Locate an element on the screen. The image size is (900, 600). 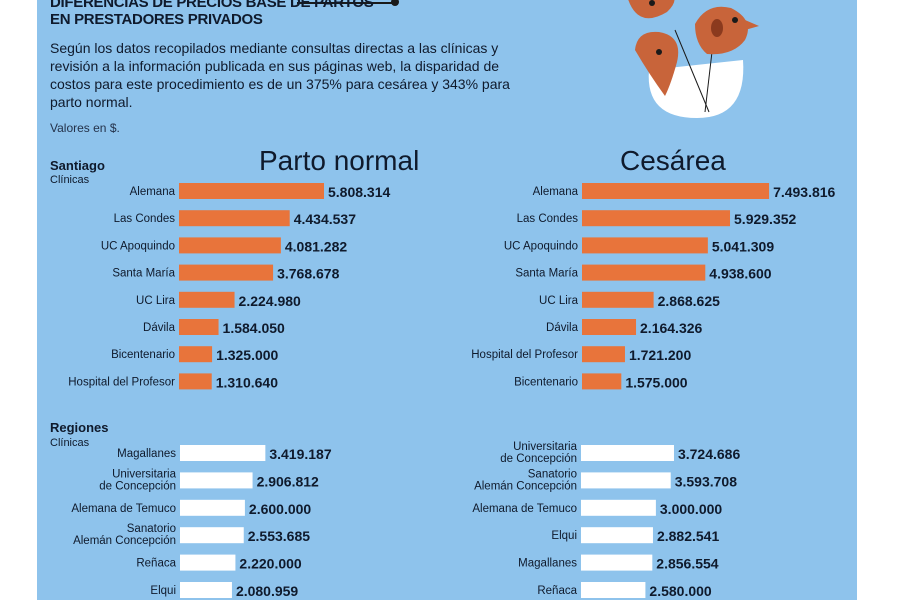
data-label: 3.768.678 is located at coordinates (308, 274).